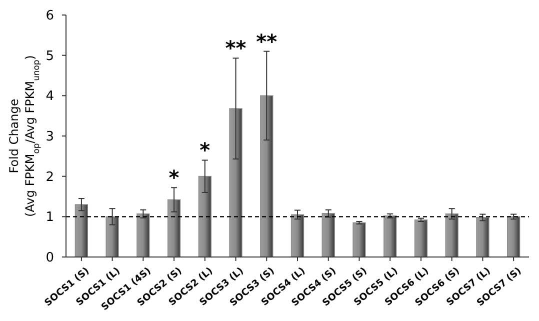 The height and width of the screenshot is (321, 539). I want to click on y-tick-label: 1, so click(50, 218).